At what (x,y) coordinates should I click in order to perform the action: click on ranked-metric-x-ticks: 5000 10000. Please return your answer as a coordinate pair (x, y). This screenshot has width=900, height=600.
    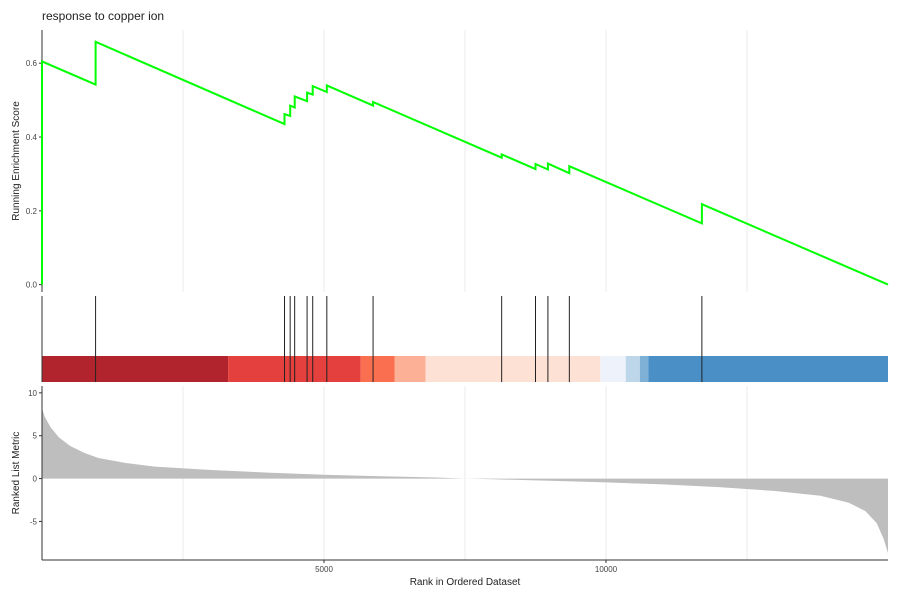
    Looking at the image, I should click on (466, 567).